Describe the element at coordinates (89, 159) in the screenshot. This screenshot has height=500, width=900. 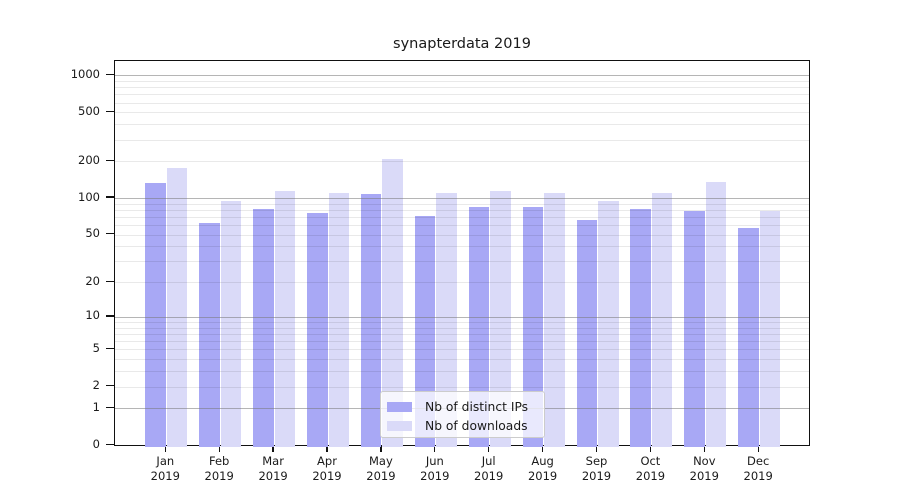
I see `y-tick-label: 200` at that location.